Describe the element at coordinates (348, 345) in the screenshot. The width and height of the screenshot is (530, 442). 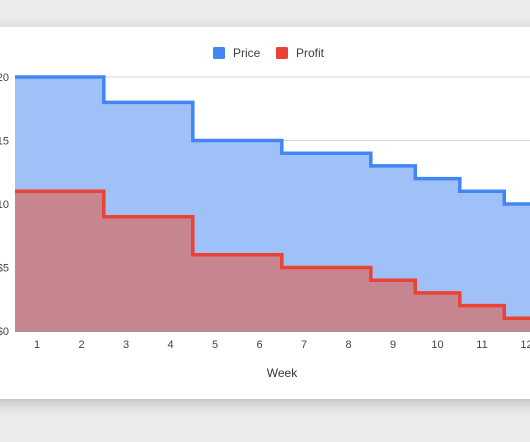
I see `x-tick-label: 8` at that location.